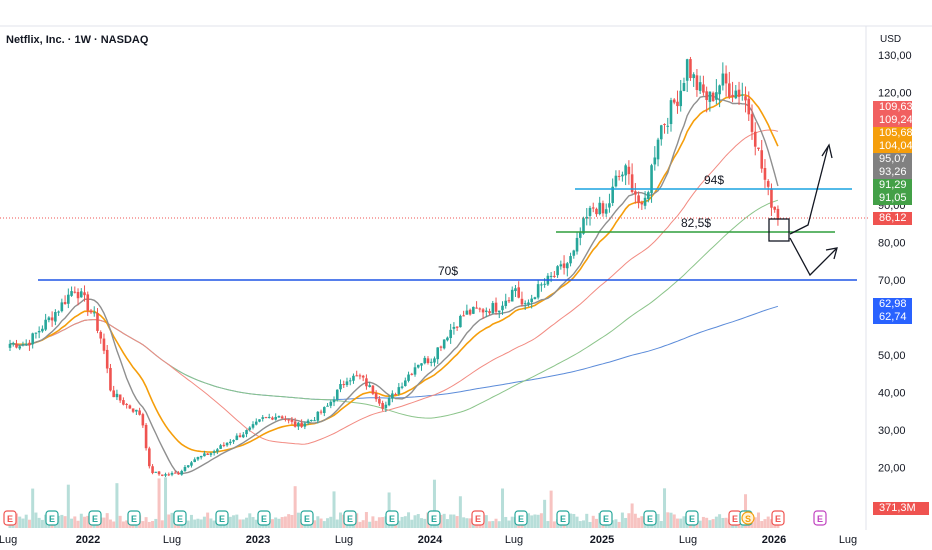  I want to click on price-badge: 93,26, so click(892, 172).